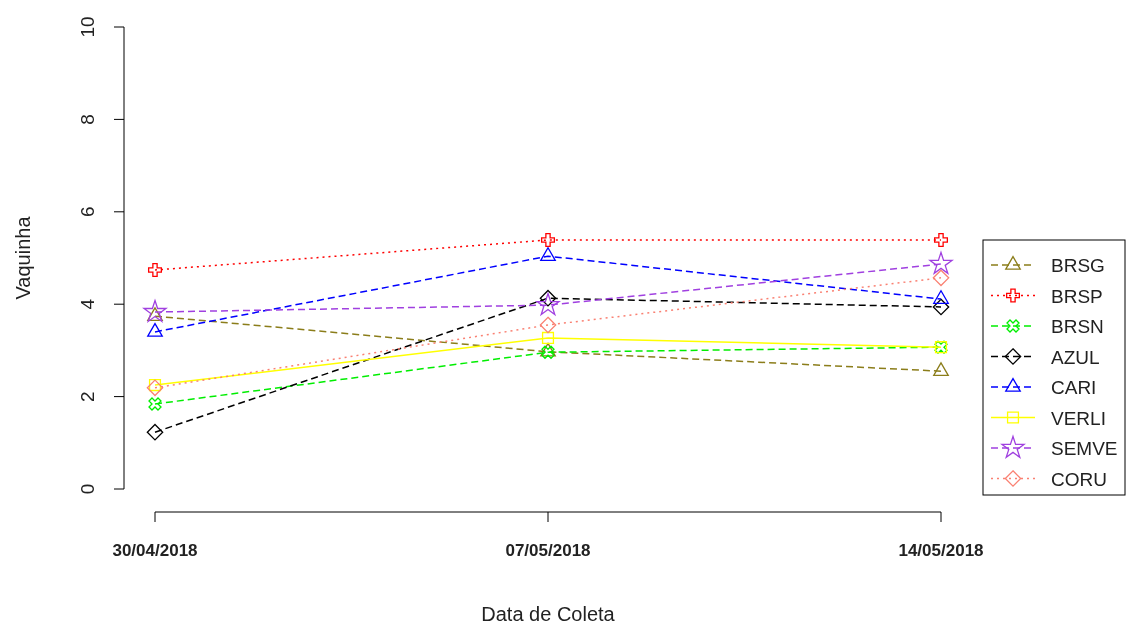 The image size is (1127, 628). Describe the element at coordinates (87, 27) in the screenshot. I see `y-tick-label: 10` at that location.